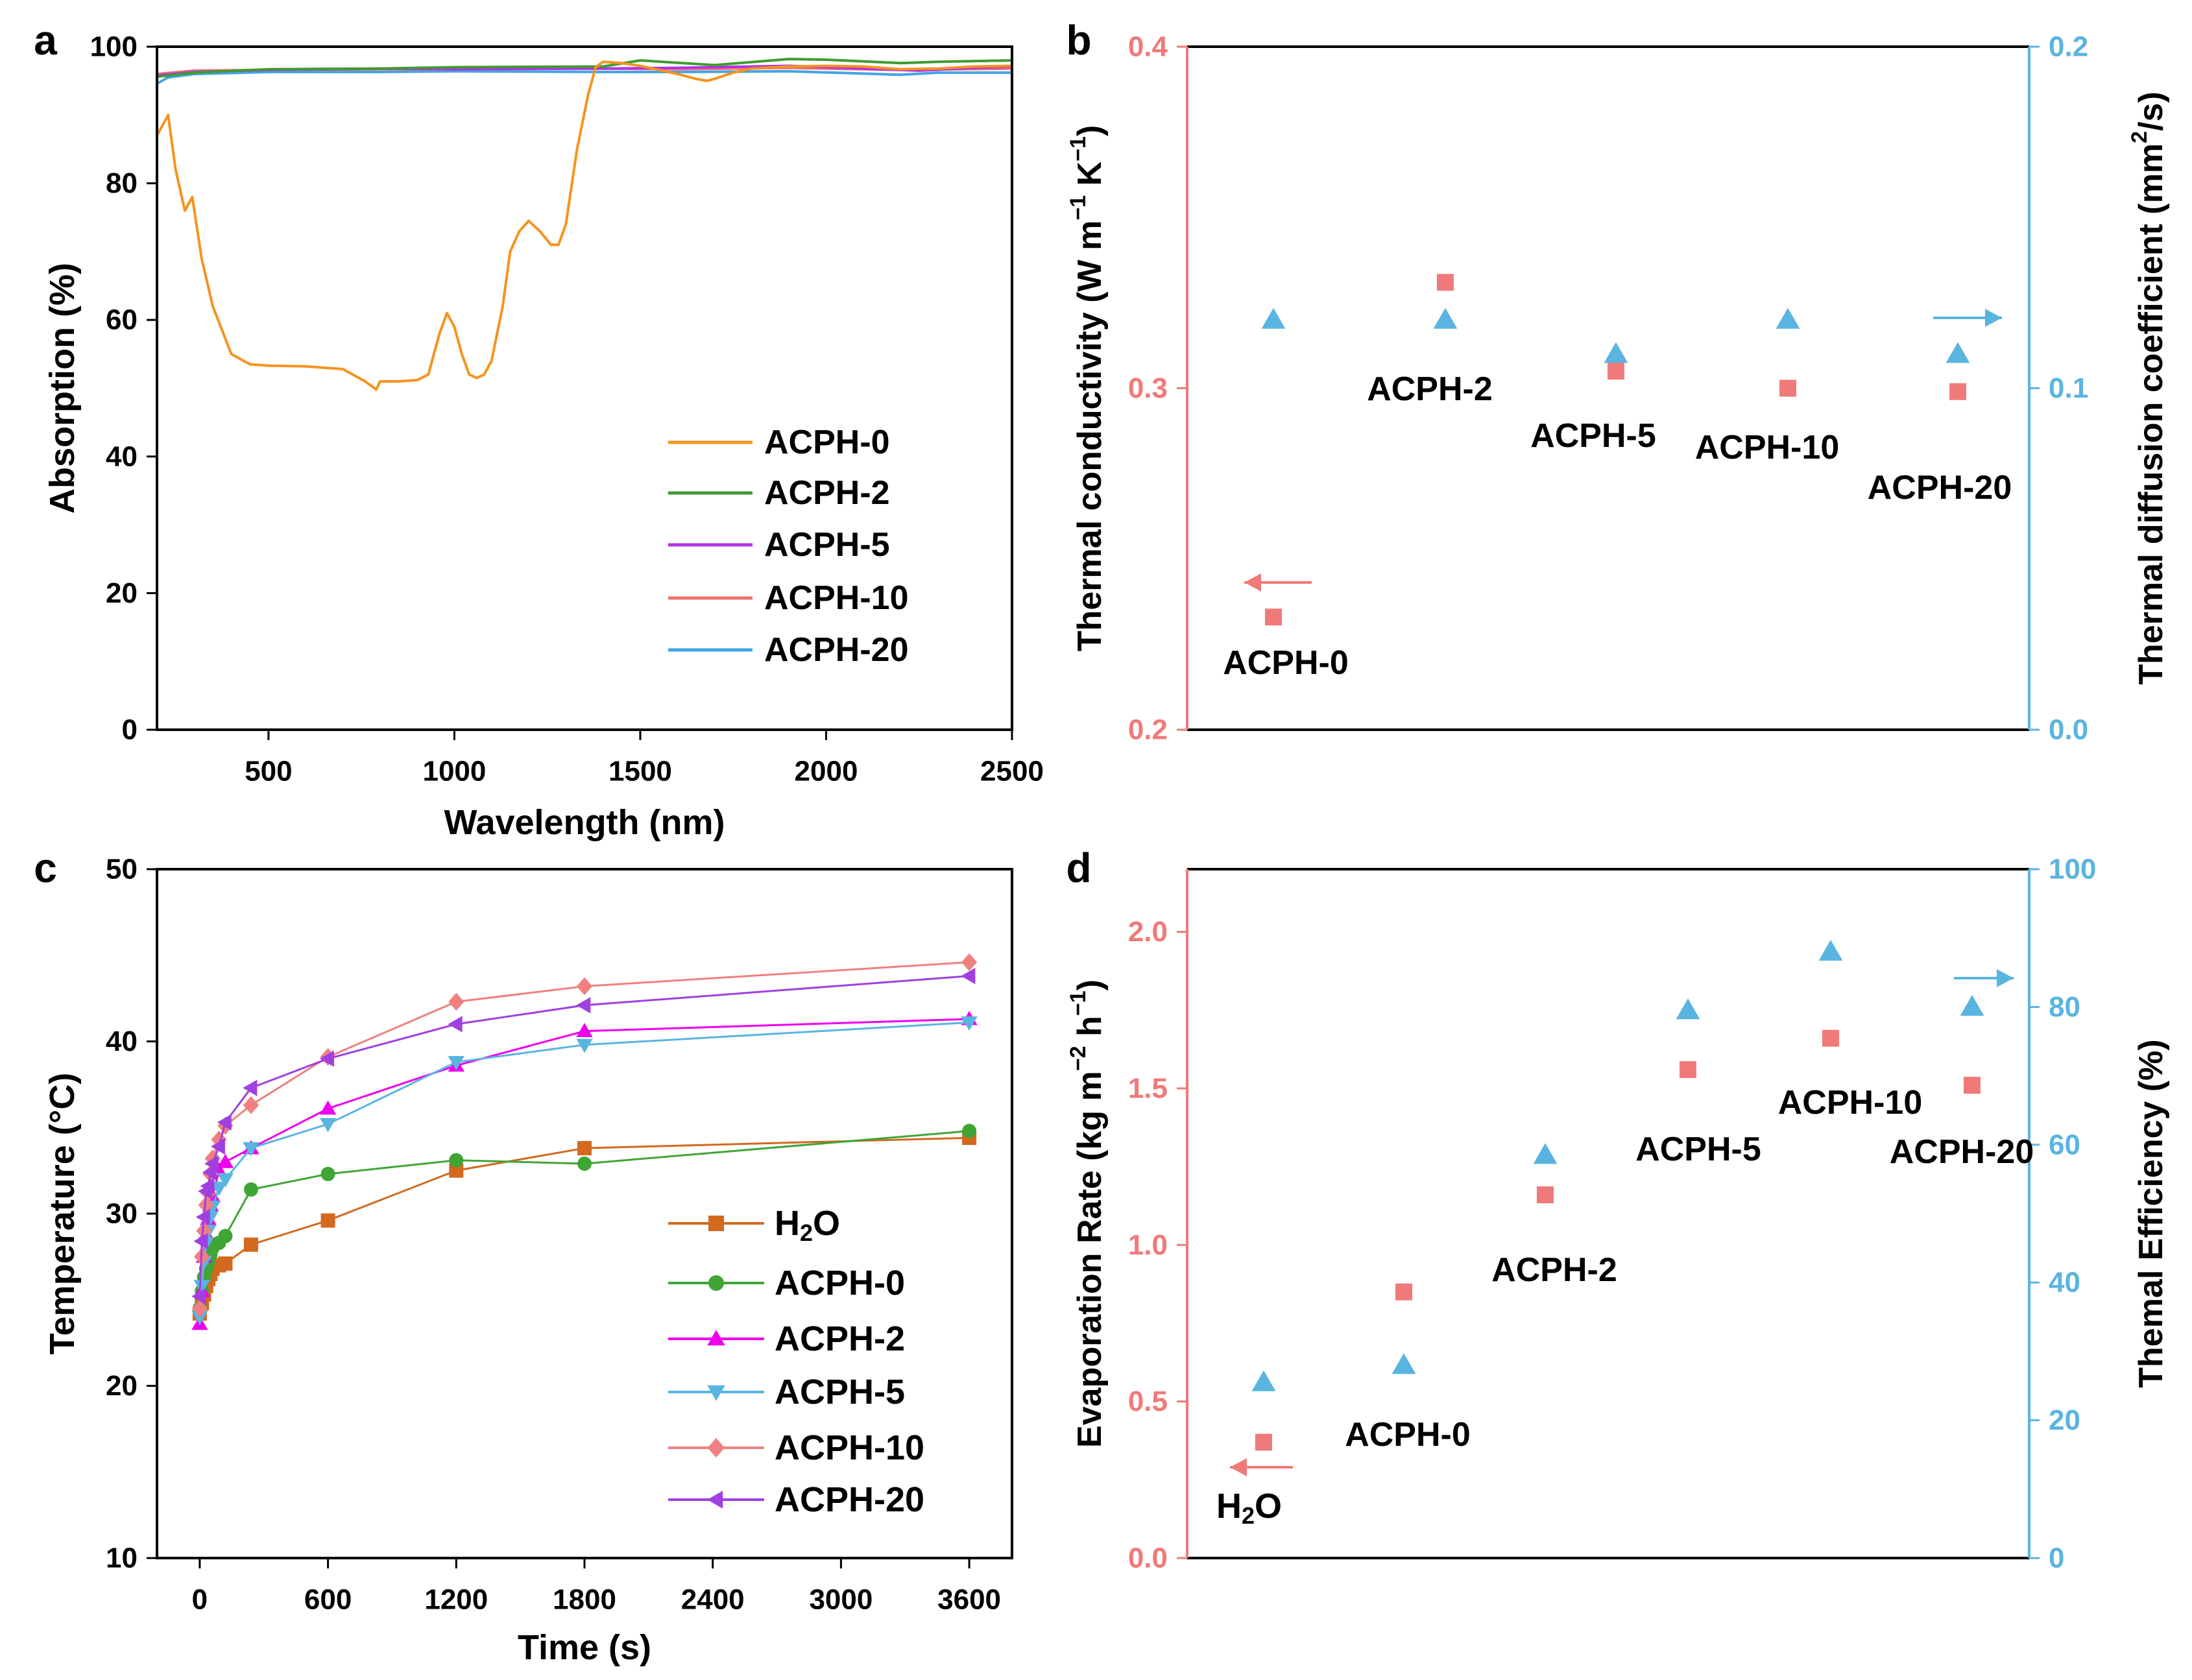  Describe the element at coordinates (2068, 388) in the screenshot. I see `panel-b-ytick-right-label: 0.1` at that location.